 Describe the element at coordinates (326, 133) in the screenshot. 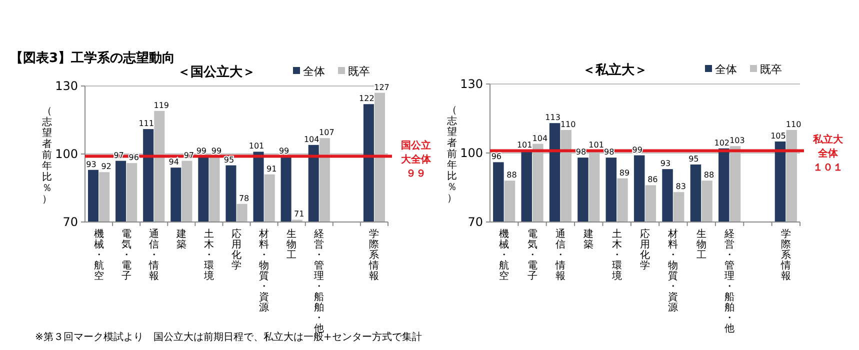

I see `data-label: 107` at that location.